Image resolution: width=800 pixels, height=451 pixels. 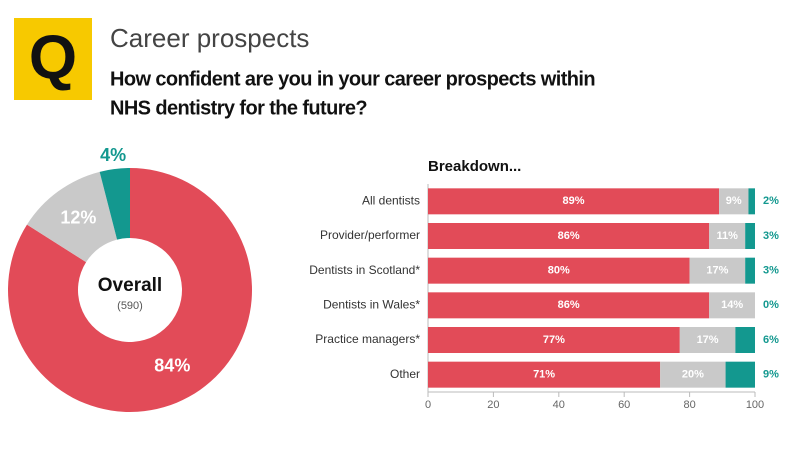 I want to click on category-label: Provider/performer, so click(x=370, y=235).